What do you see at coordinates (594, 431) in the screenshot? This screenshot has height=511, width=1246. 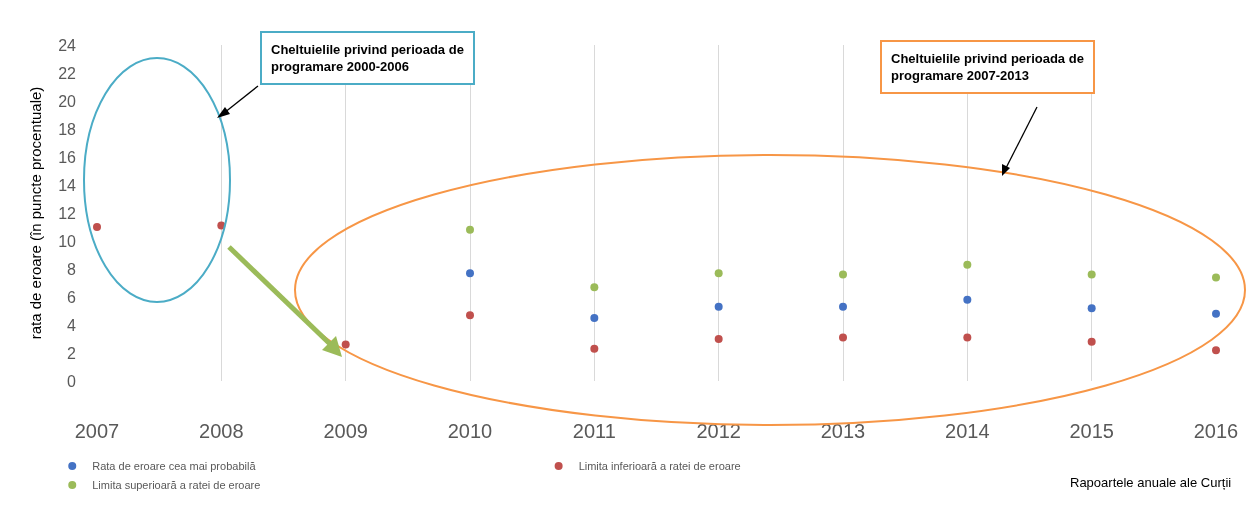 I see `x-tick-label: 2011` at bounding box center [594, 431].